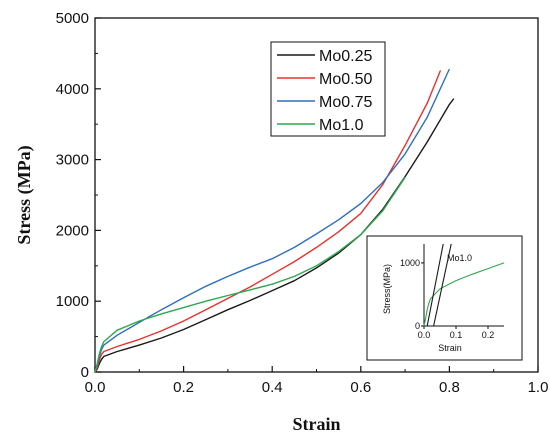 The image size is (550, 440). I want to click on inset-x-axis-title: Strain, so click(450, 348).